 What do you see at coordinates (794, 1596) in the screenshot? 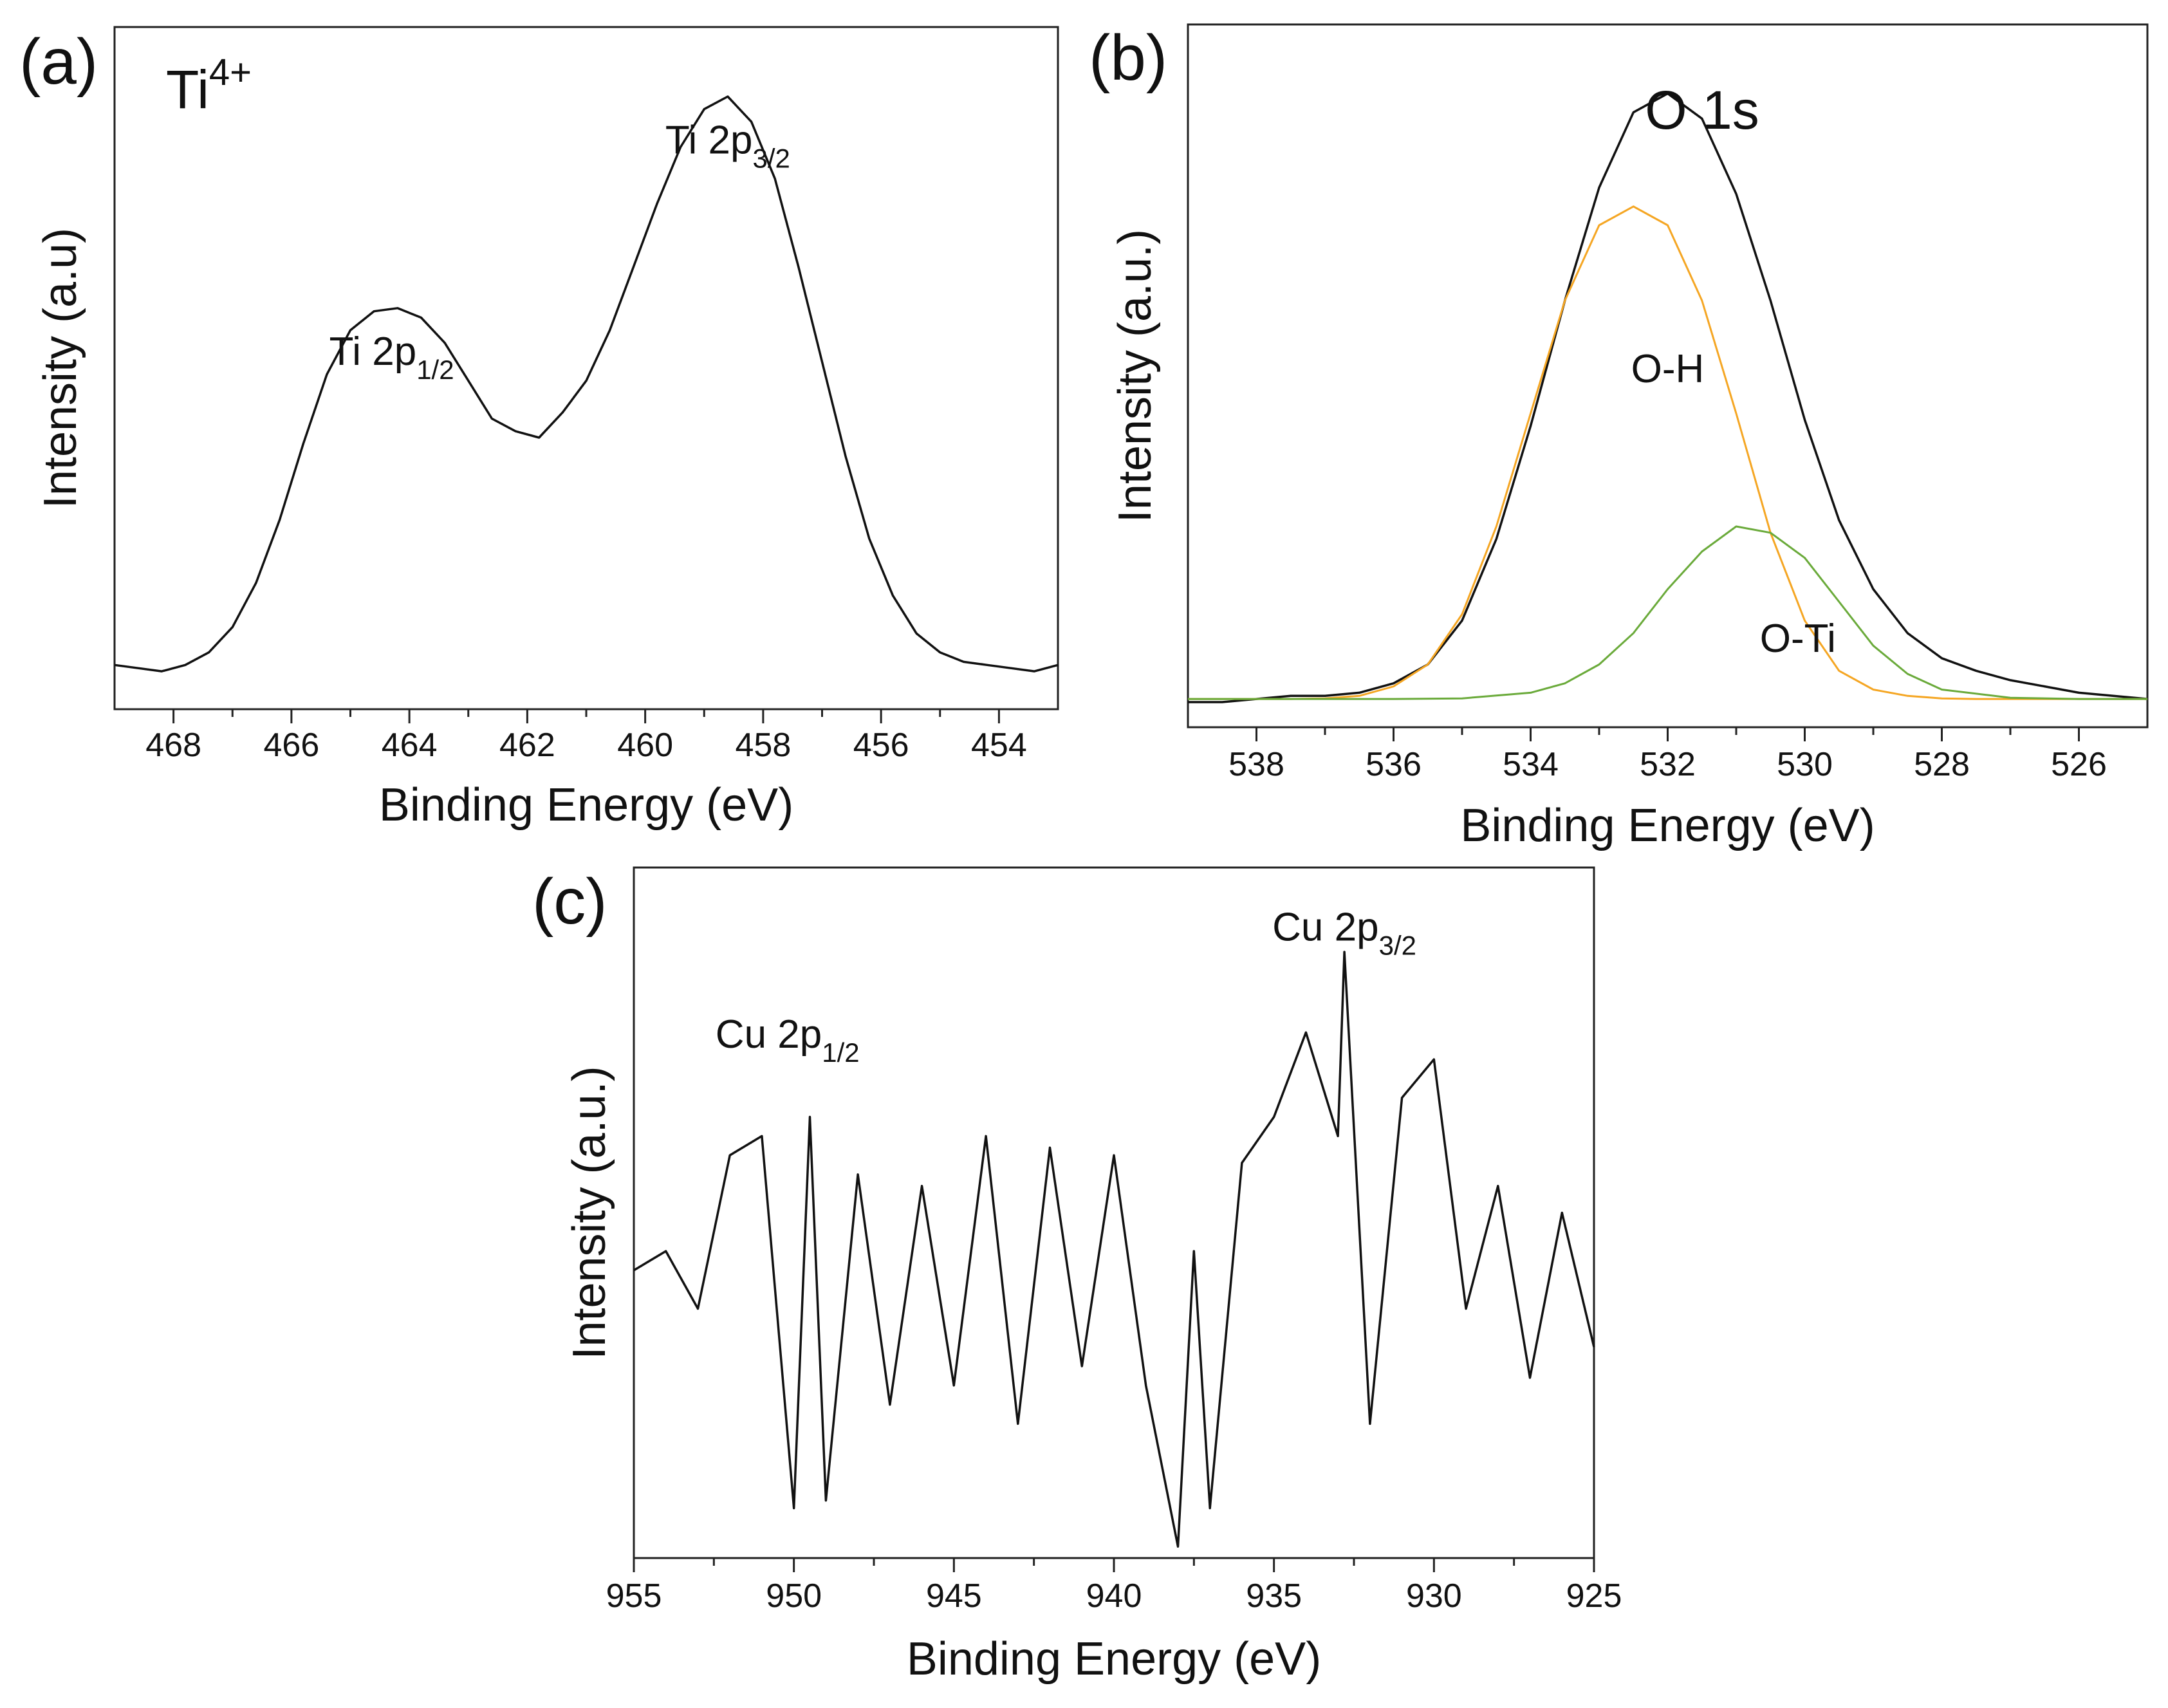
I see `x-tick-label: 950` at bounding box center [794, 1596].